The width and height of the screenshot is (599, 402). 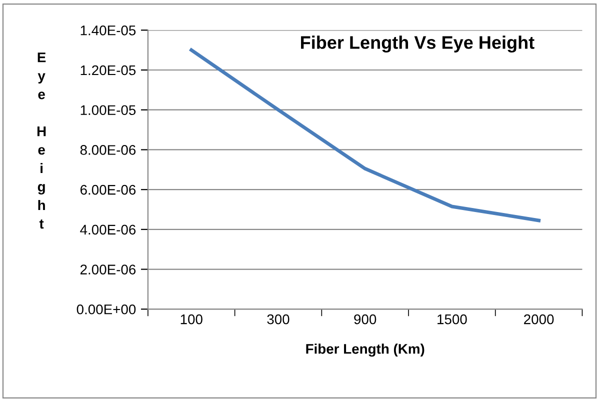 What do you see at coordinates (539, 319) in the screenshot?
I see `x-tick-label: 2000` at bounding box center [539, 319].